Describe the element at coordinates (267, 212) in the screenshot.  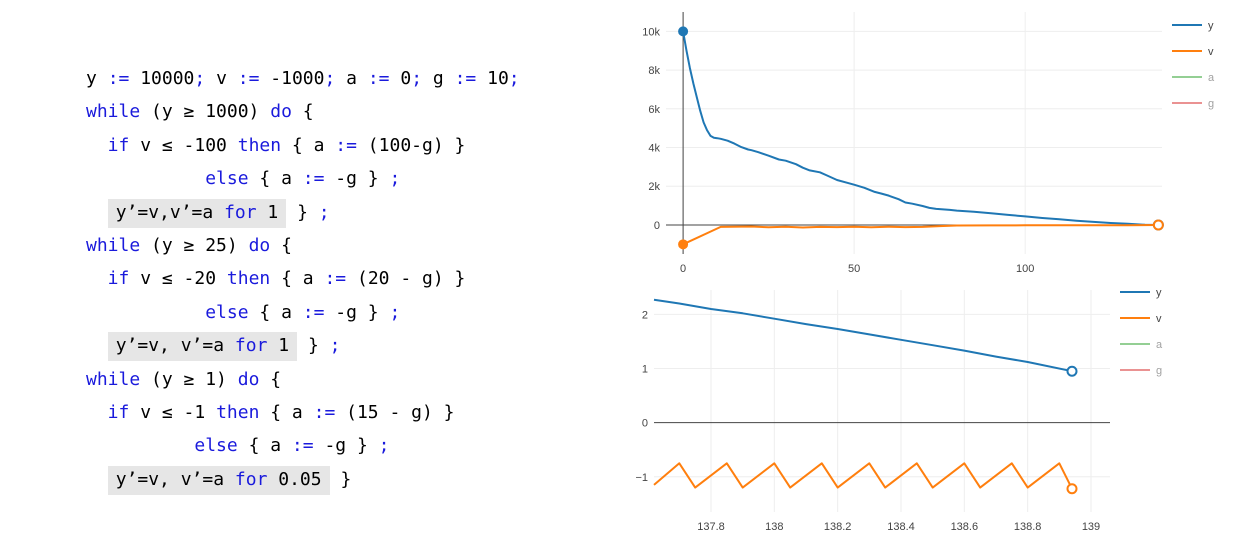
I see `code-token: 1` at that location.